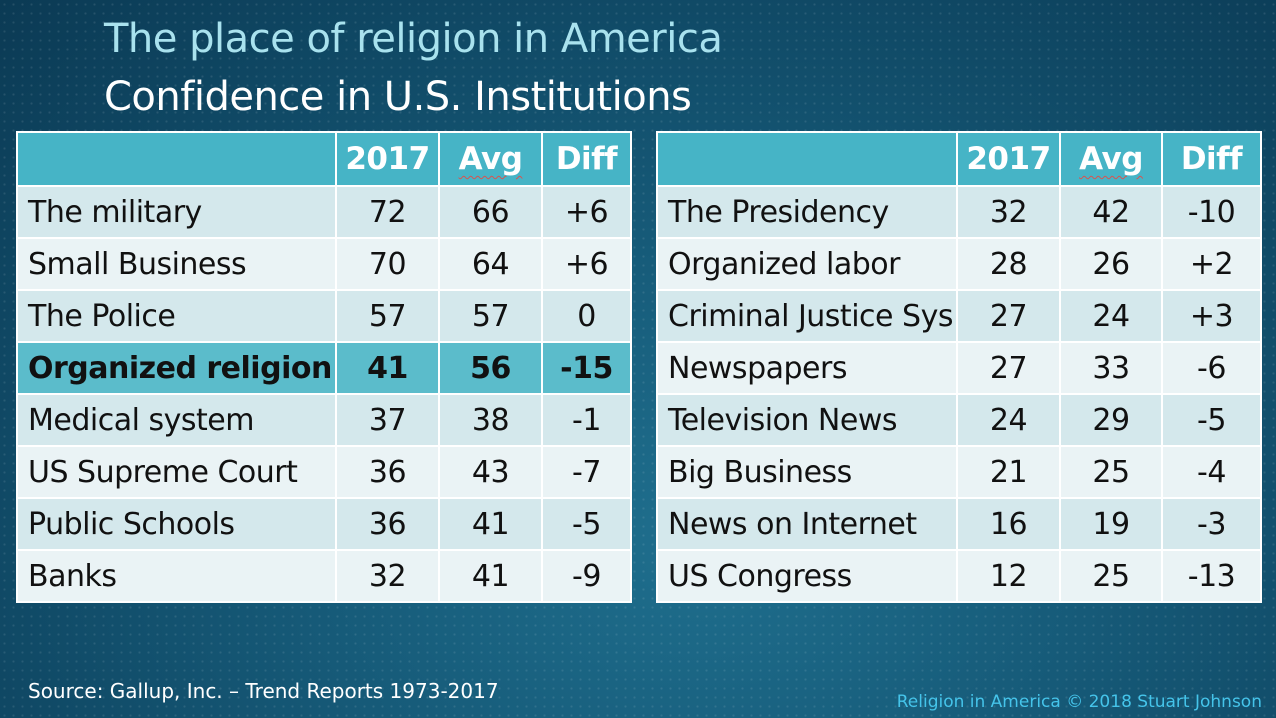 The width and height of the screenshot is (1276, 718). Describe the element at coordinates (1211, 524) in the screenshot. I see `value-diff: -3` at that location.